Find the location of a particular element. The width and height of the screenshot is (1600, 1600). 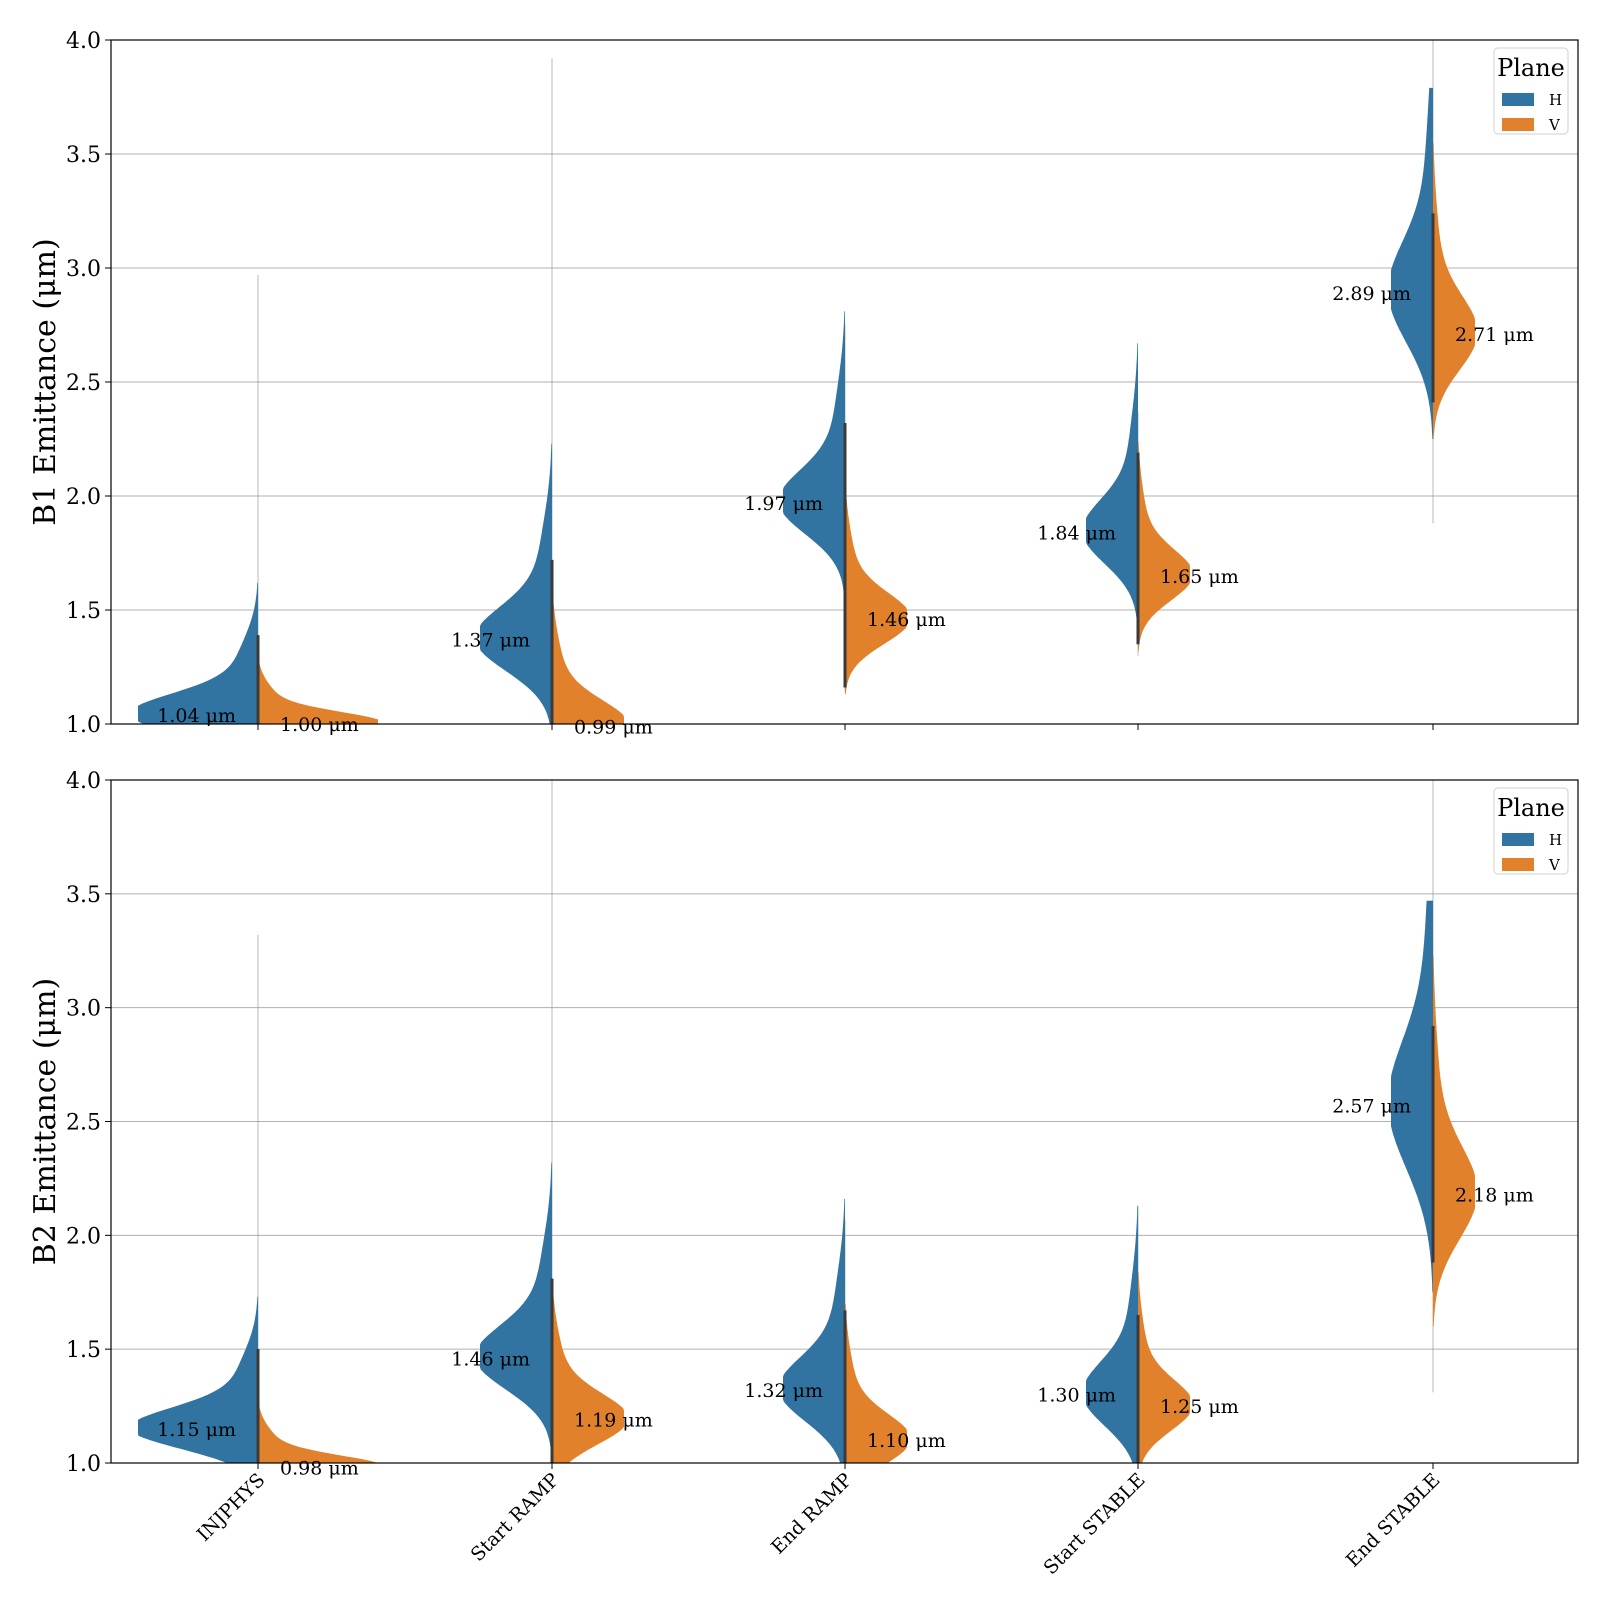

median-label-h: 1.46 μm is located at coordinates (490, 1359).